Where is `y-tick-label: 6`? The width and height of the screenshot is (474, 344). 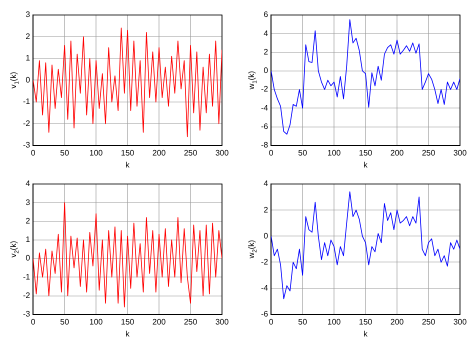
y-tick-label: 6 is located at coordinates (266, 15).